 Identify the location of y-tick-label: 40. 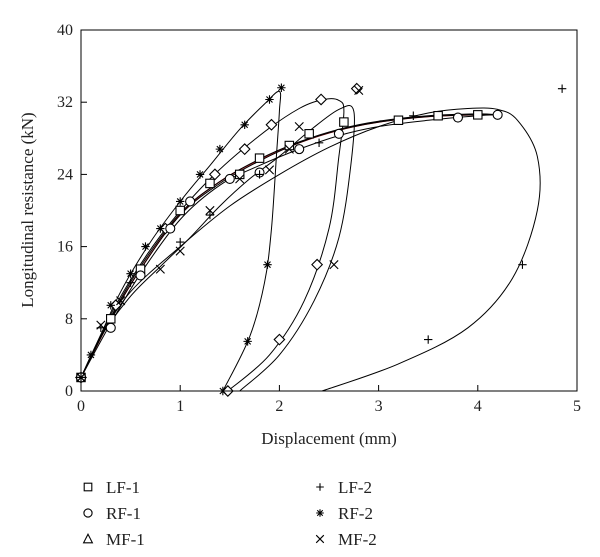
(65, 30).